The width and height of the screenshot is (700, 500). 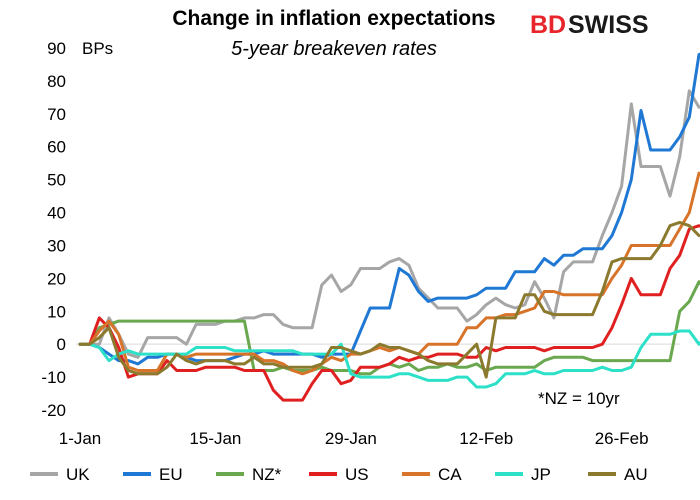 I want to click on x-tick-label: 29-Jan, so click(x=351, y=438).